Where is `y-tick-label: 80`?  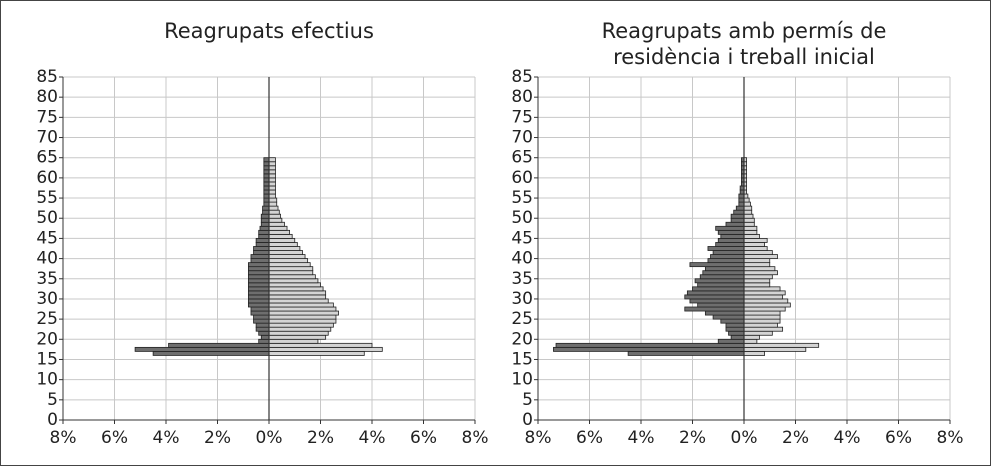 y-tick-label: 80 is located at coordinates (47, 97).